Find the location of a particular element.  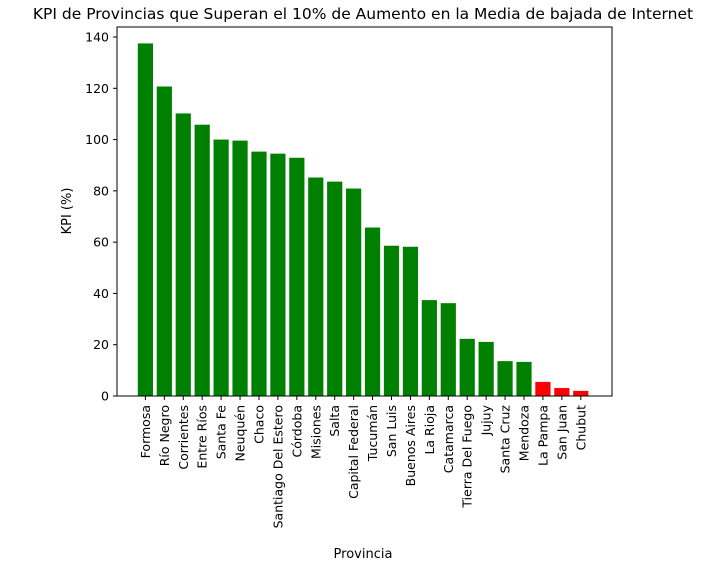

bar-corrientes is located at coordinates (183, 255).